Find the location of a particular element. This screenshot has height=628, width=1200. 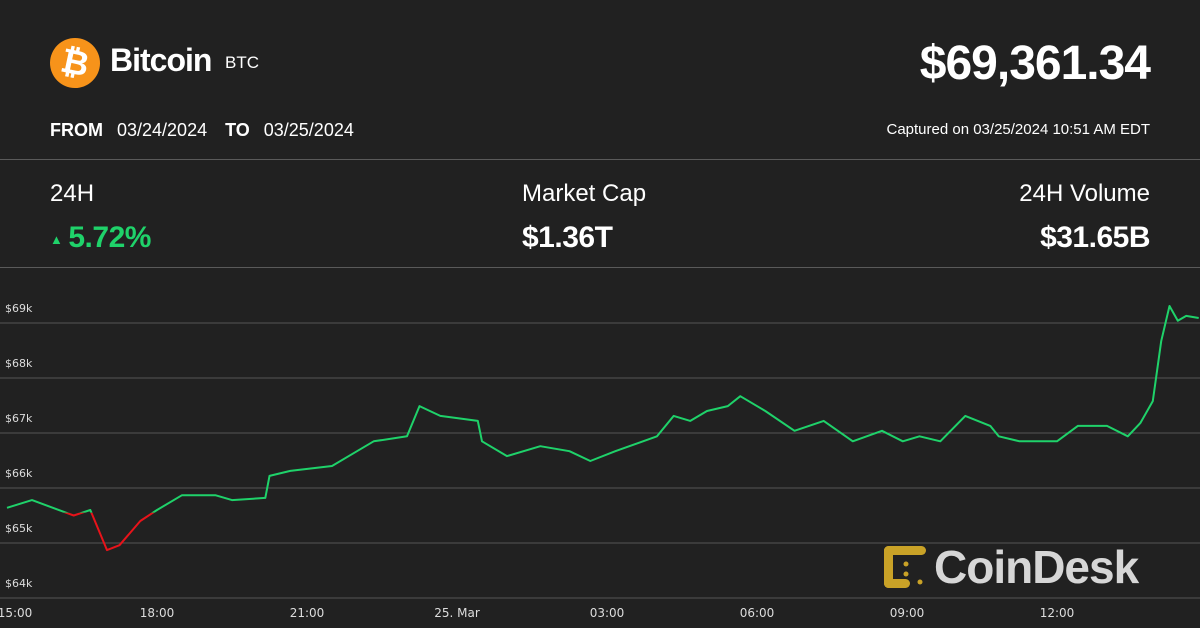

date-range: FROM 03/24/2024 TO 03/25/2024 is located at coordinates (202, 130).